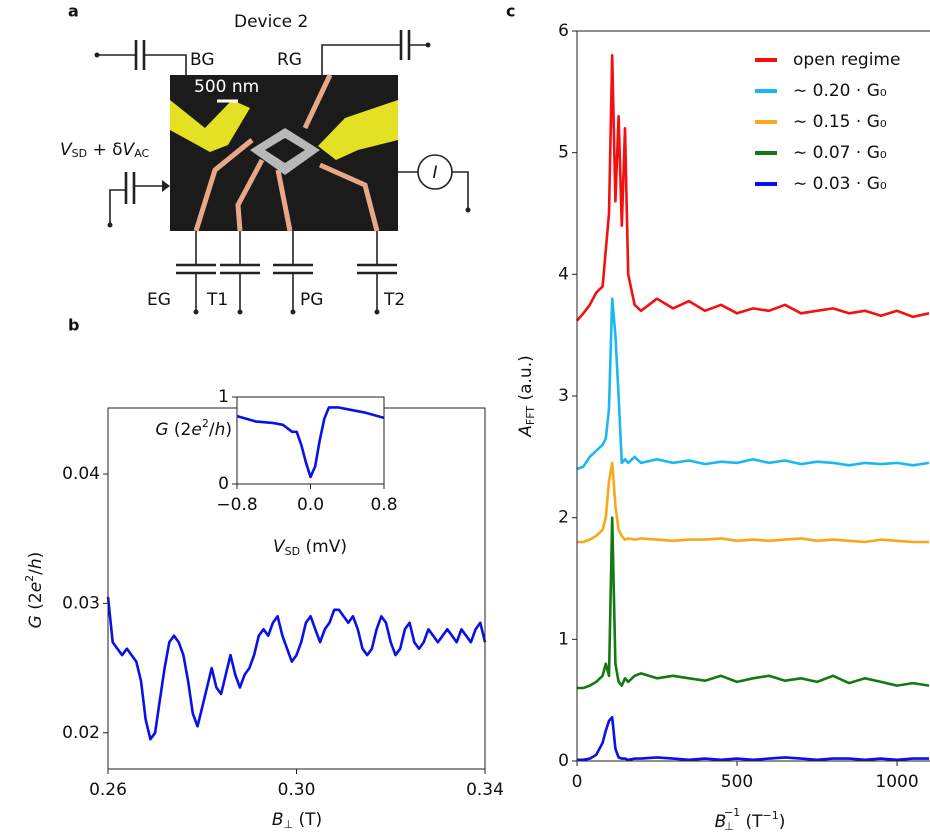  Describe the element at coordinates (526, 431) in the screenshot. I see `text: A` at that location.